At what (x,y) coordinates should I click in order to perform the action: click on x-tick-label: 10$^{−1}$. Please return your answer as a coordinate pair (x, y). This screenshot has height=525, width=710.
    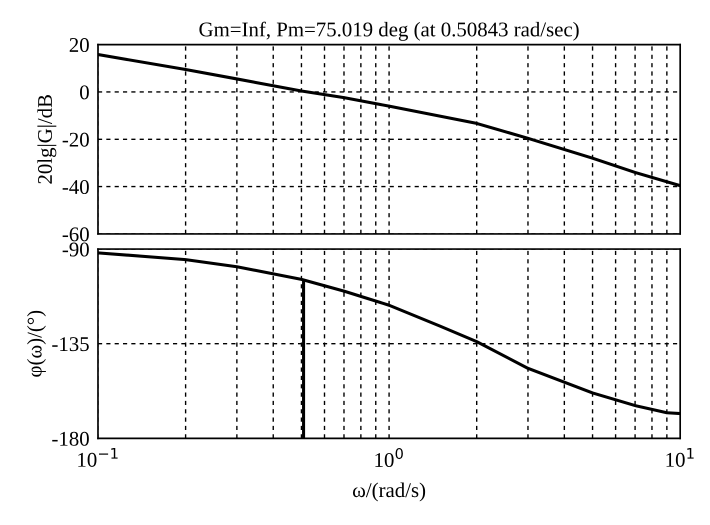
    Looking at the image, I should click on (98, 457).